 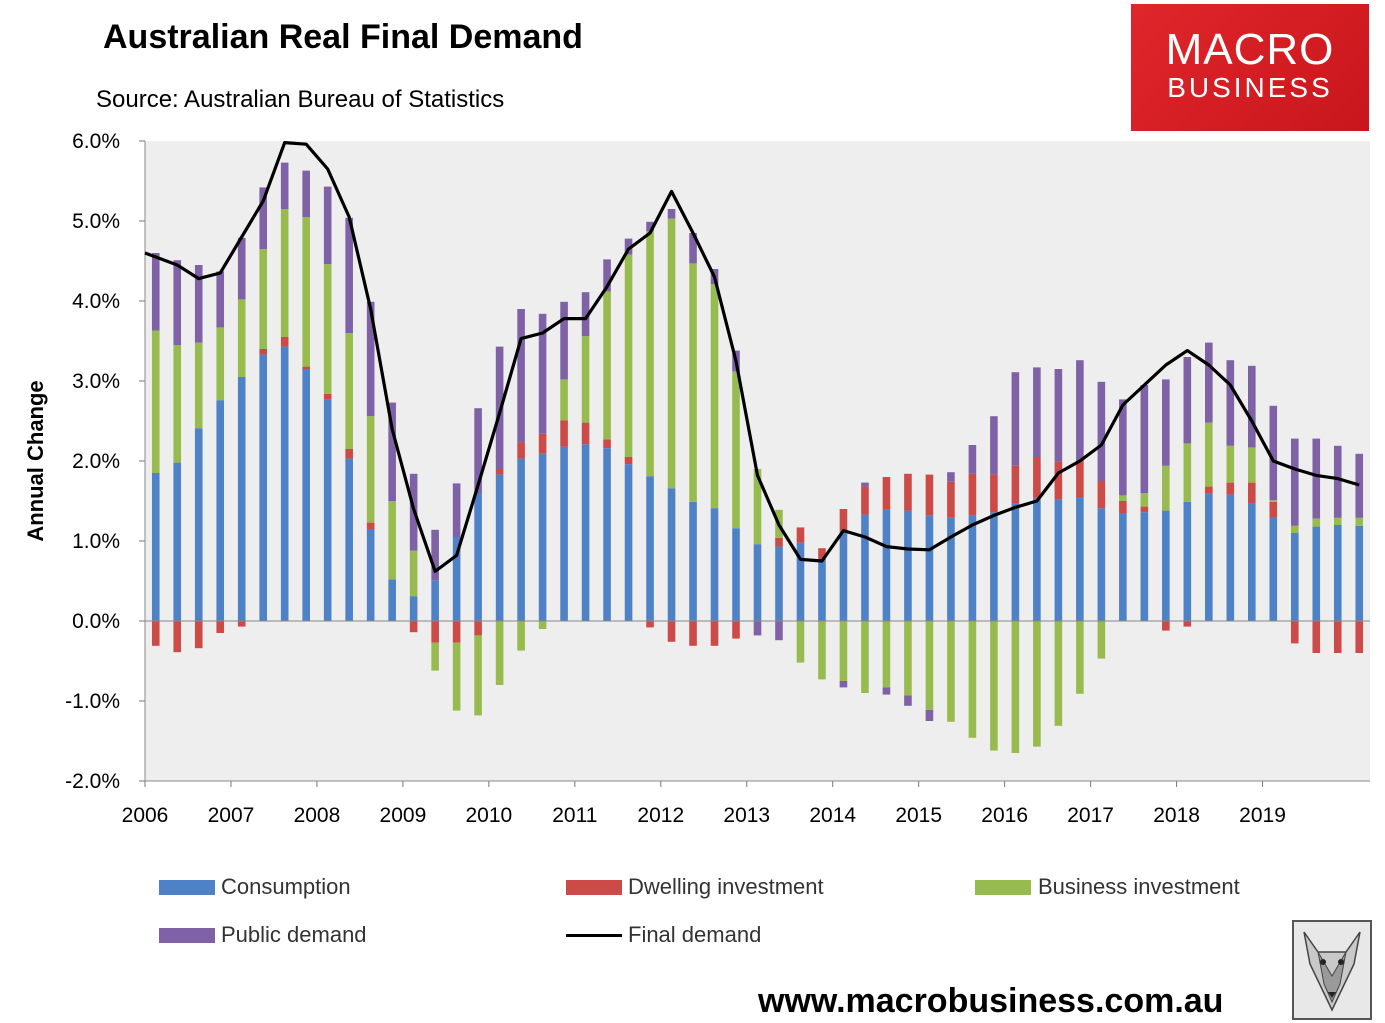 What do you see at coordinates (1139, 886) in the screenshot?
I see `legend-label-business: Business investment` at bounding box center [1139, 886].